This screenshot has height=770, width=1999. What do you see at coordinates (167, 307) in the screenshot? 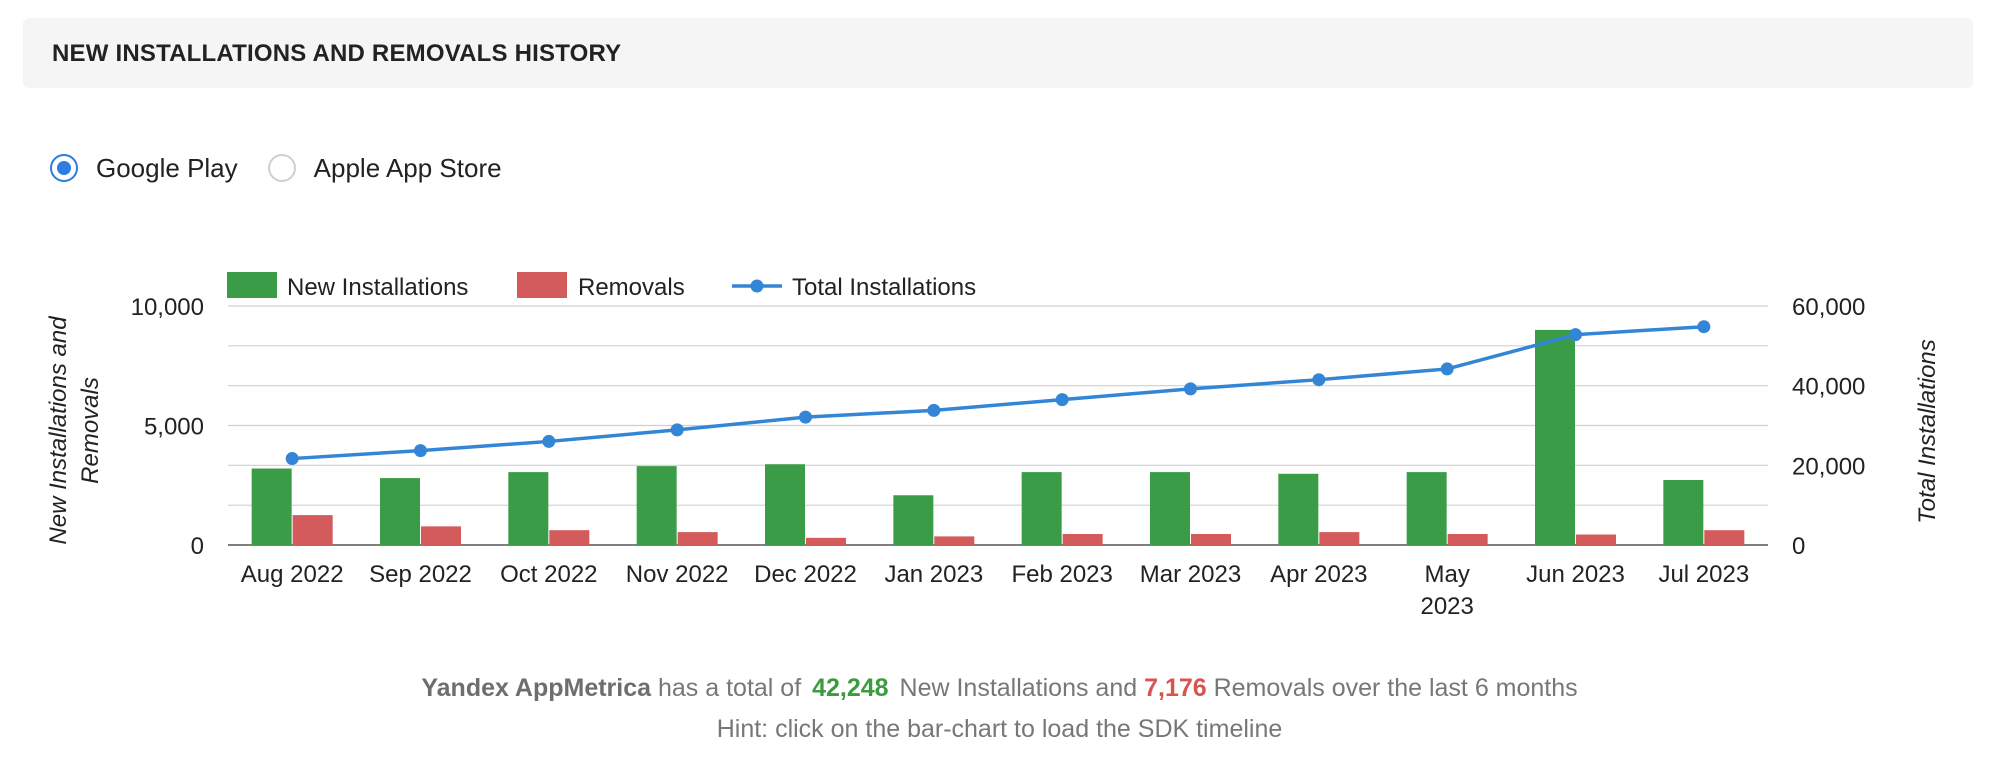
I see `y-tick-label: 10,000` at bounding box center [167, 307].